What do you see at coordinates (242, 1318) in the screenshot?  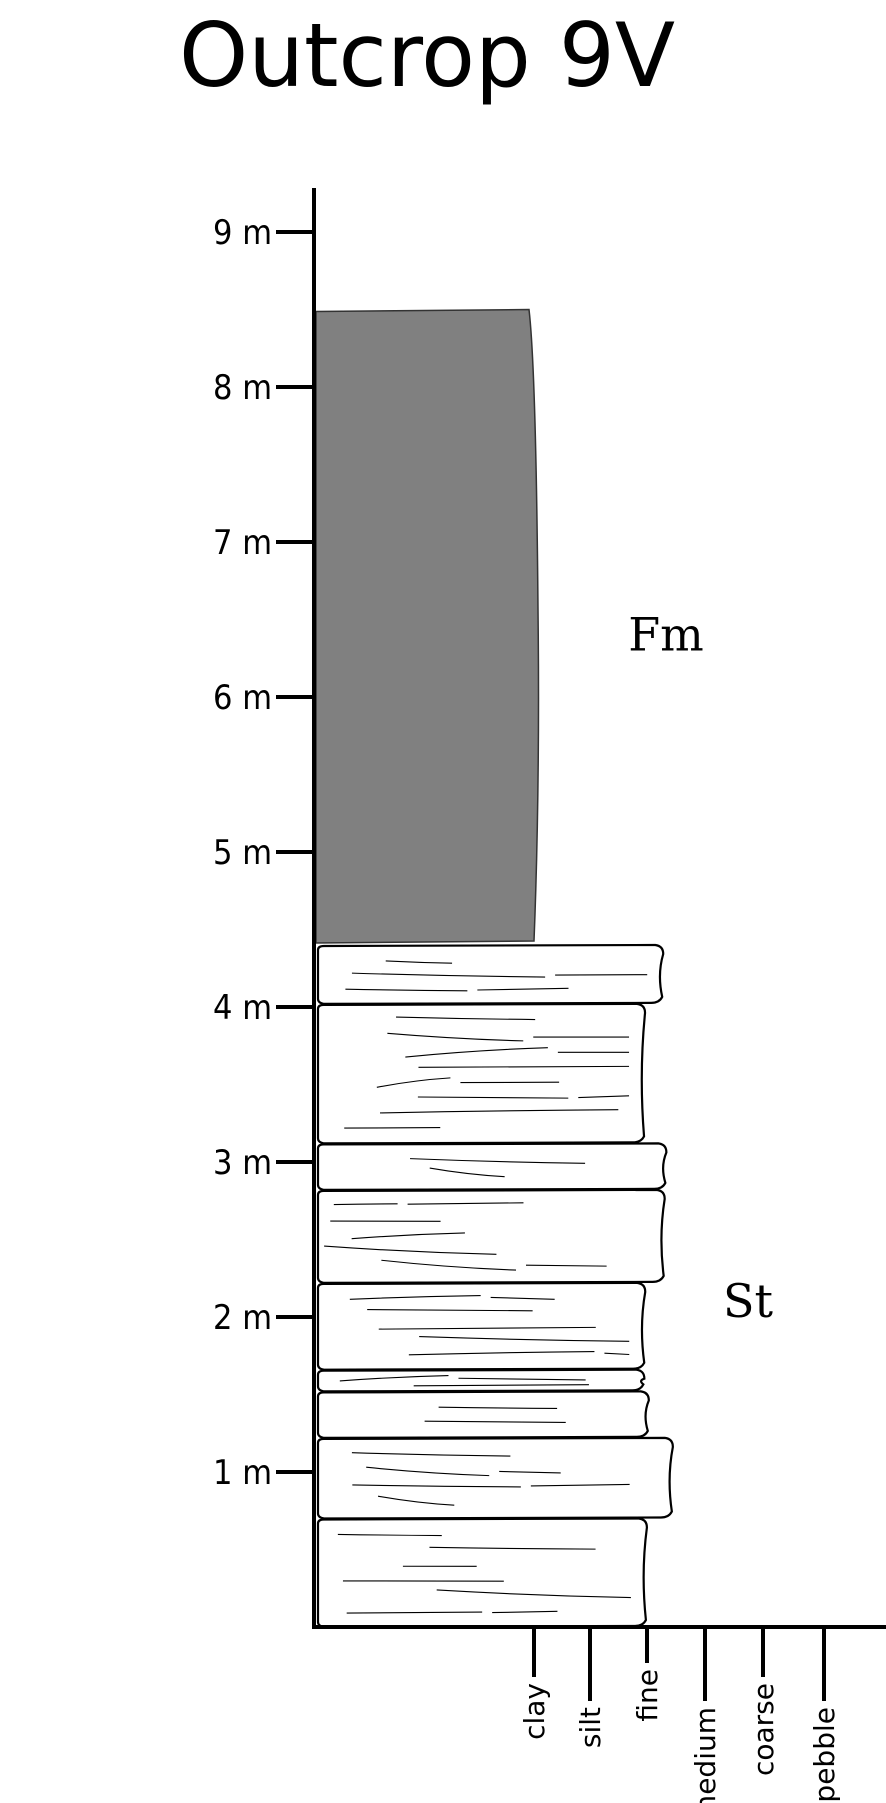 I see `depth-tick-label: 2 m` at bounding box center [242, 1318].